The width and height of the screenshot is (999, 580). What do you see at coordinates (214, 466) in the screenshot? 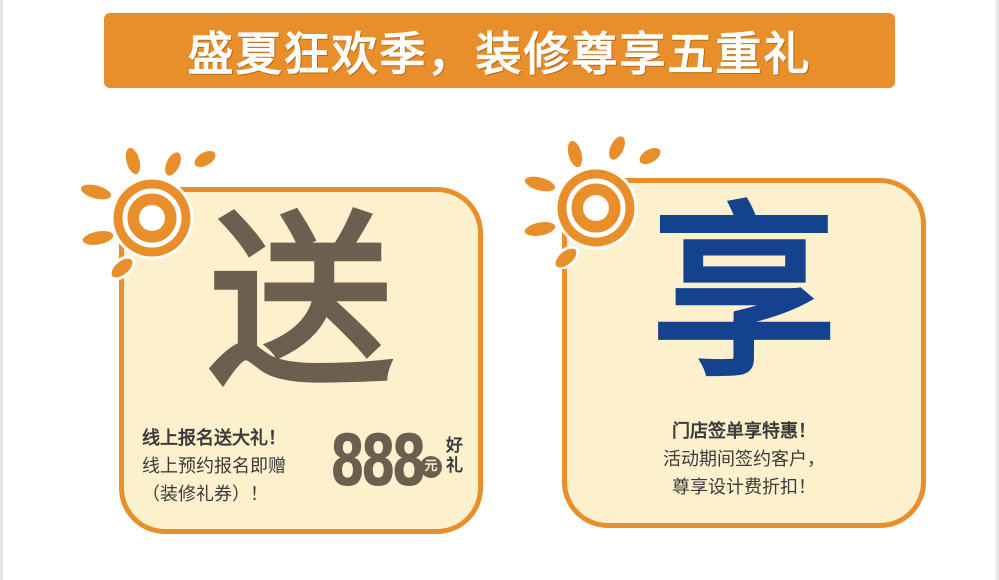
I see `gift-description: 线上预约报名即赠` at bounding box center [214, 466].